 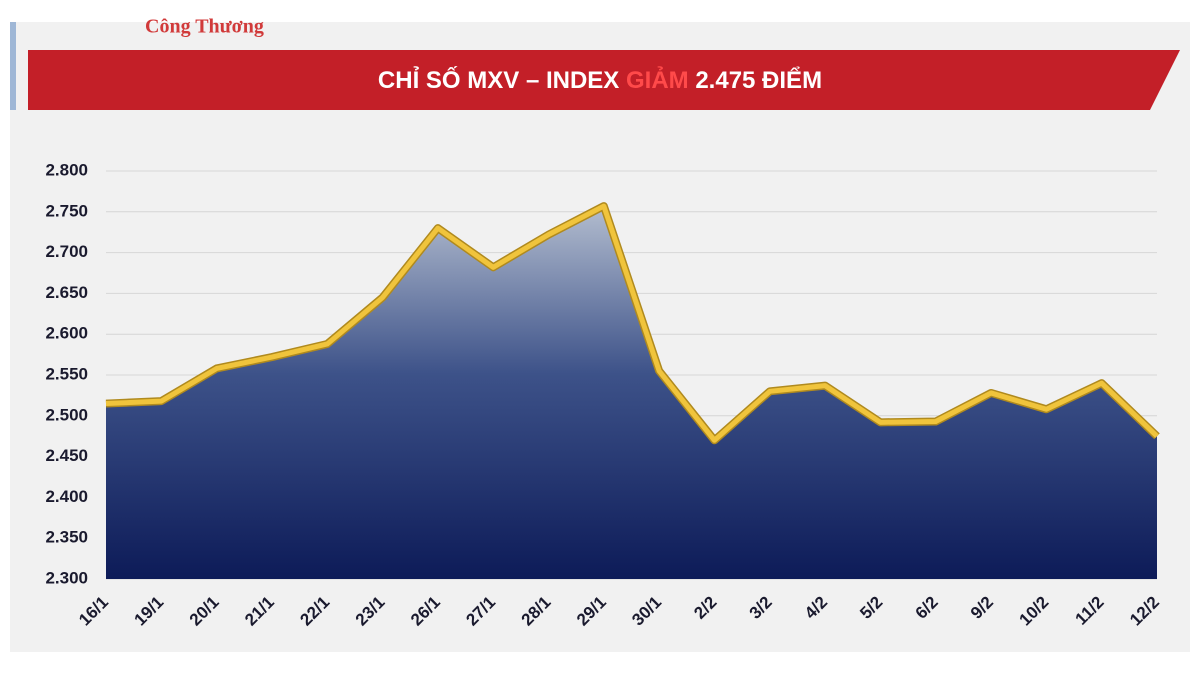 What do you see at coordinates (498, 79) in the screenshot?
I see `title-main: CHỈ SỐ MXV – INDEX` at bounding box center [498, 79].